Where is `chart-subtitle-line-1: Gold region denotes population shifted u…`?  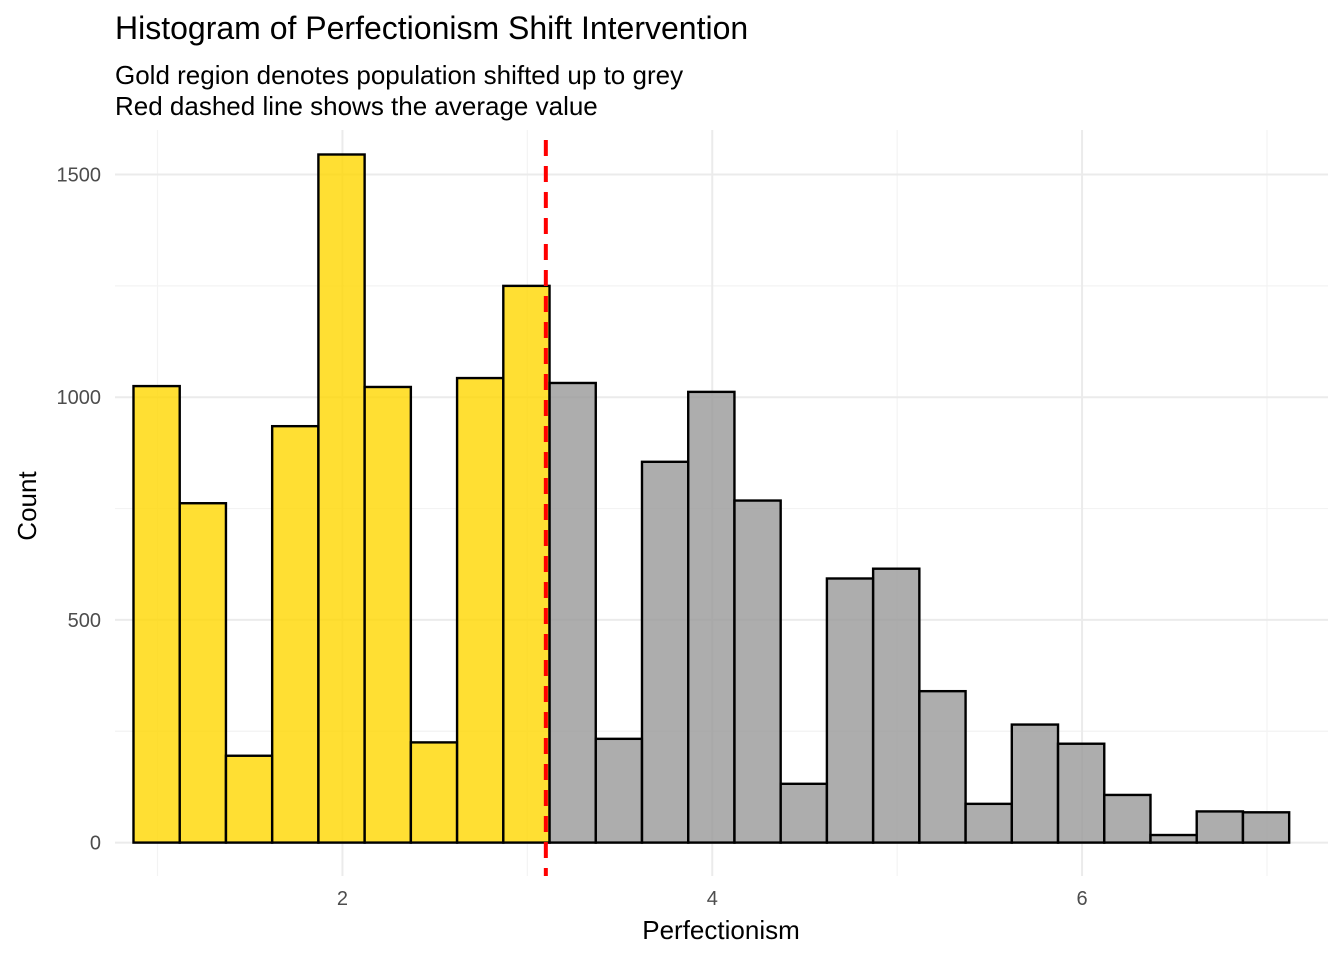 chart-subtitle-line-1: Gold region denotes population shifted u… is located at coordinates (399, 75).